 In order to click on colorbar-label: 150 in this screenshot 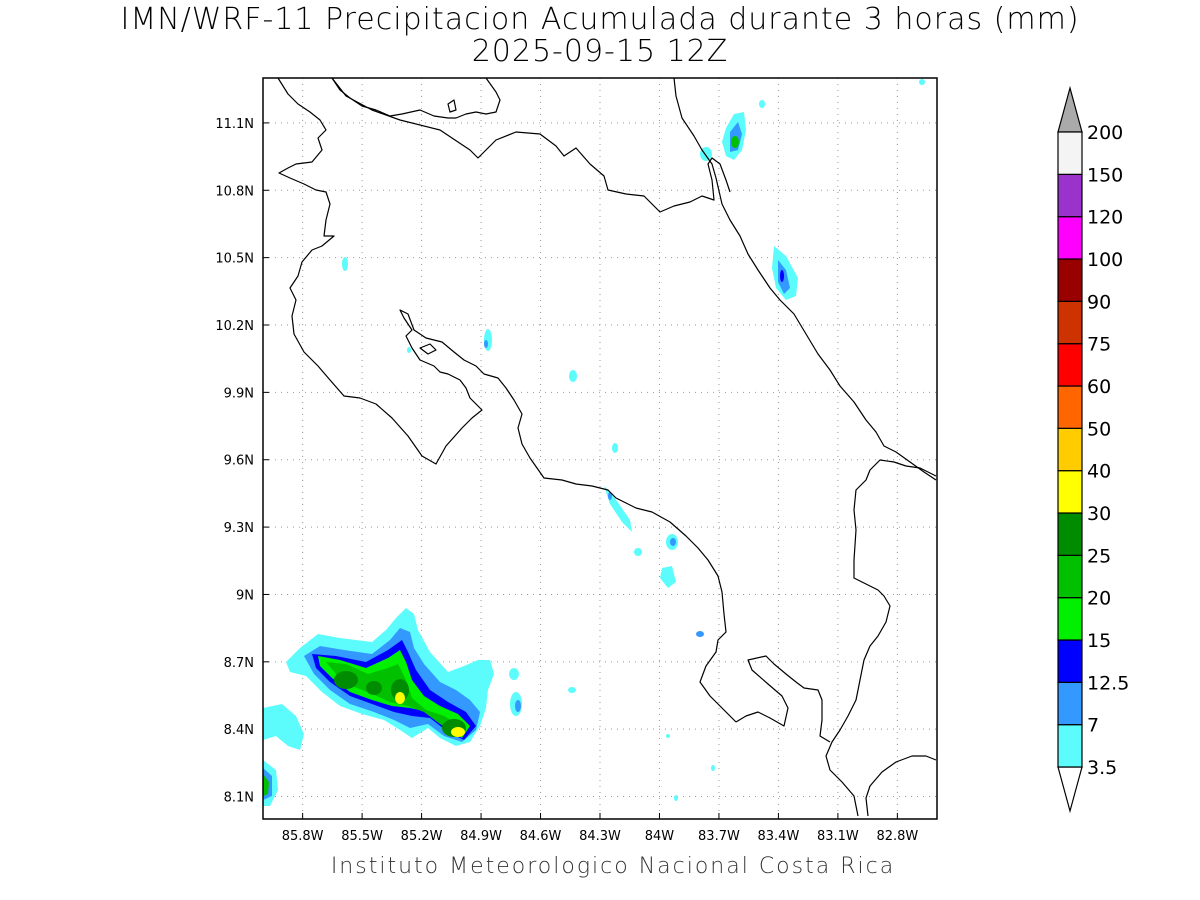, I will do `click(1105, 175)`.